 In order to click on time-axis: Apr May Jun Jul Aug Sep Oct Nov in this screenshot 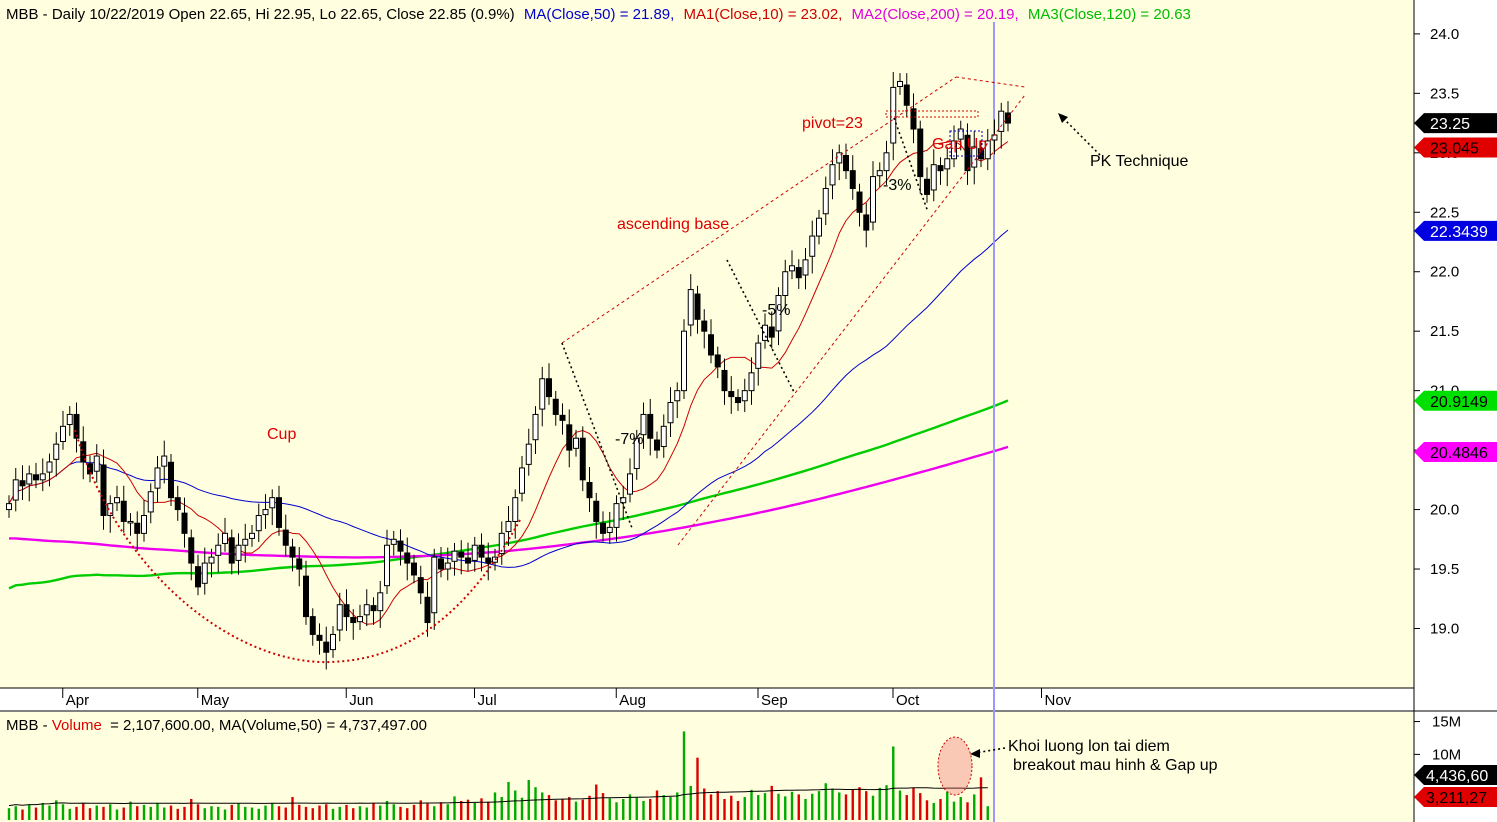, I will do `click(567, 698)`.